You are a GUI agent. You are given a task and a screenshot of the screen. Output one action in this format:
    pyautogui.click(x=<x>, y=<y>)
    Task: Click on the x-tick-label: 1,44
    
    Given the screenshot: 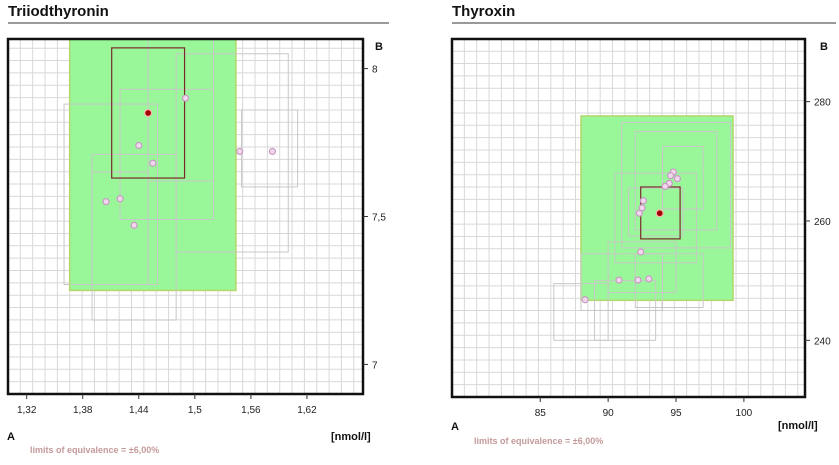 What is the action you would take?
    pyautogui.click(x=139, y=410)
    